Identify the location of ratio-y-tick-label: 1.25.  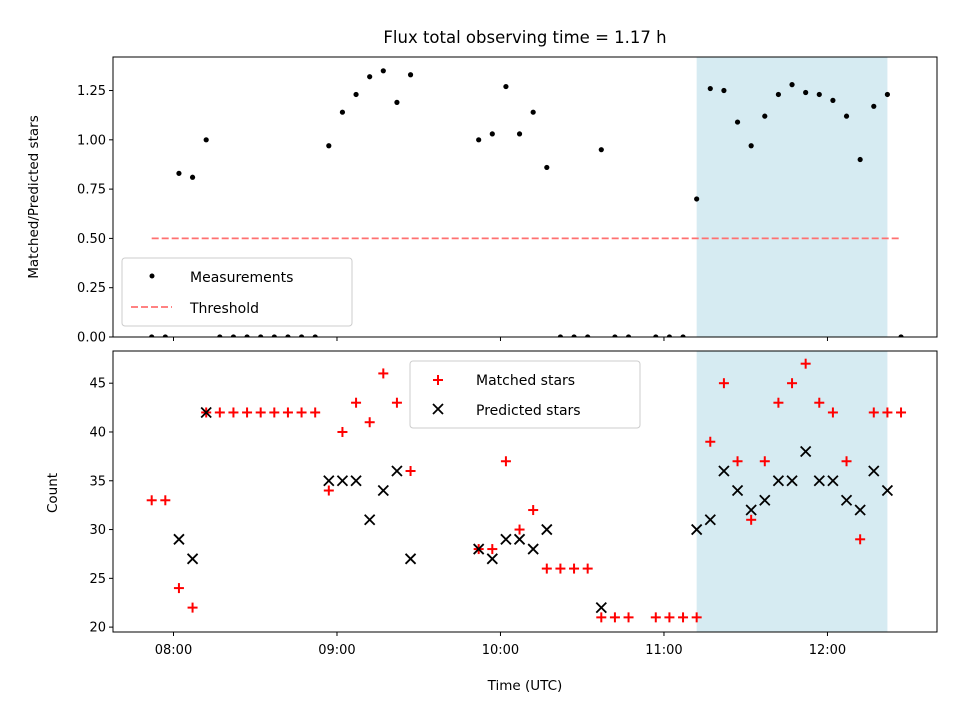
(91, 91).